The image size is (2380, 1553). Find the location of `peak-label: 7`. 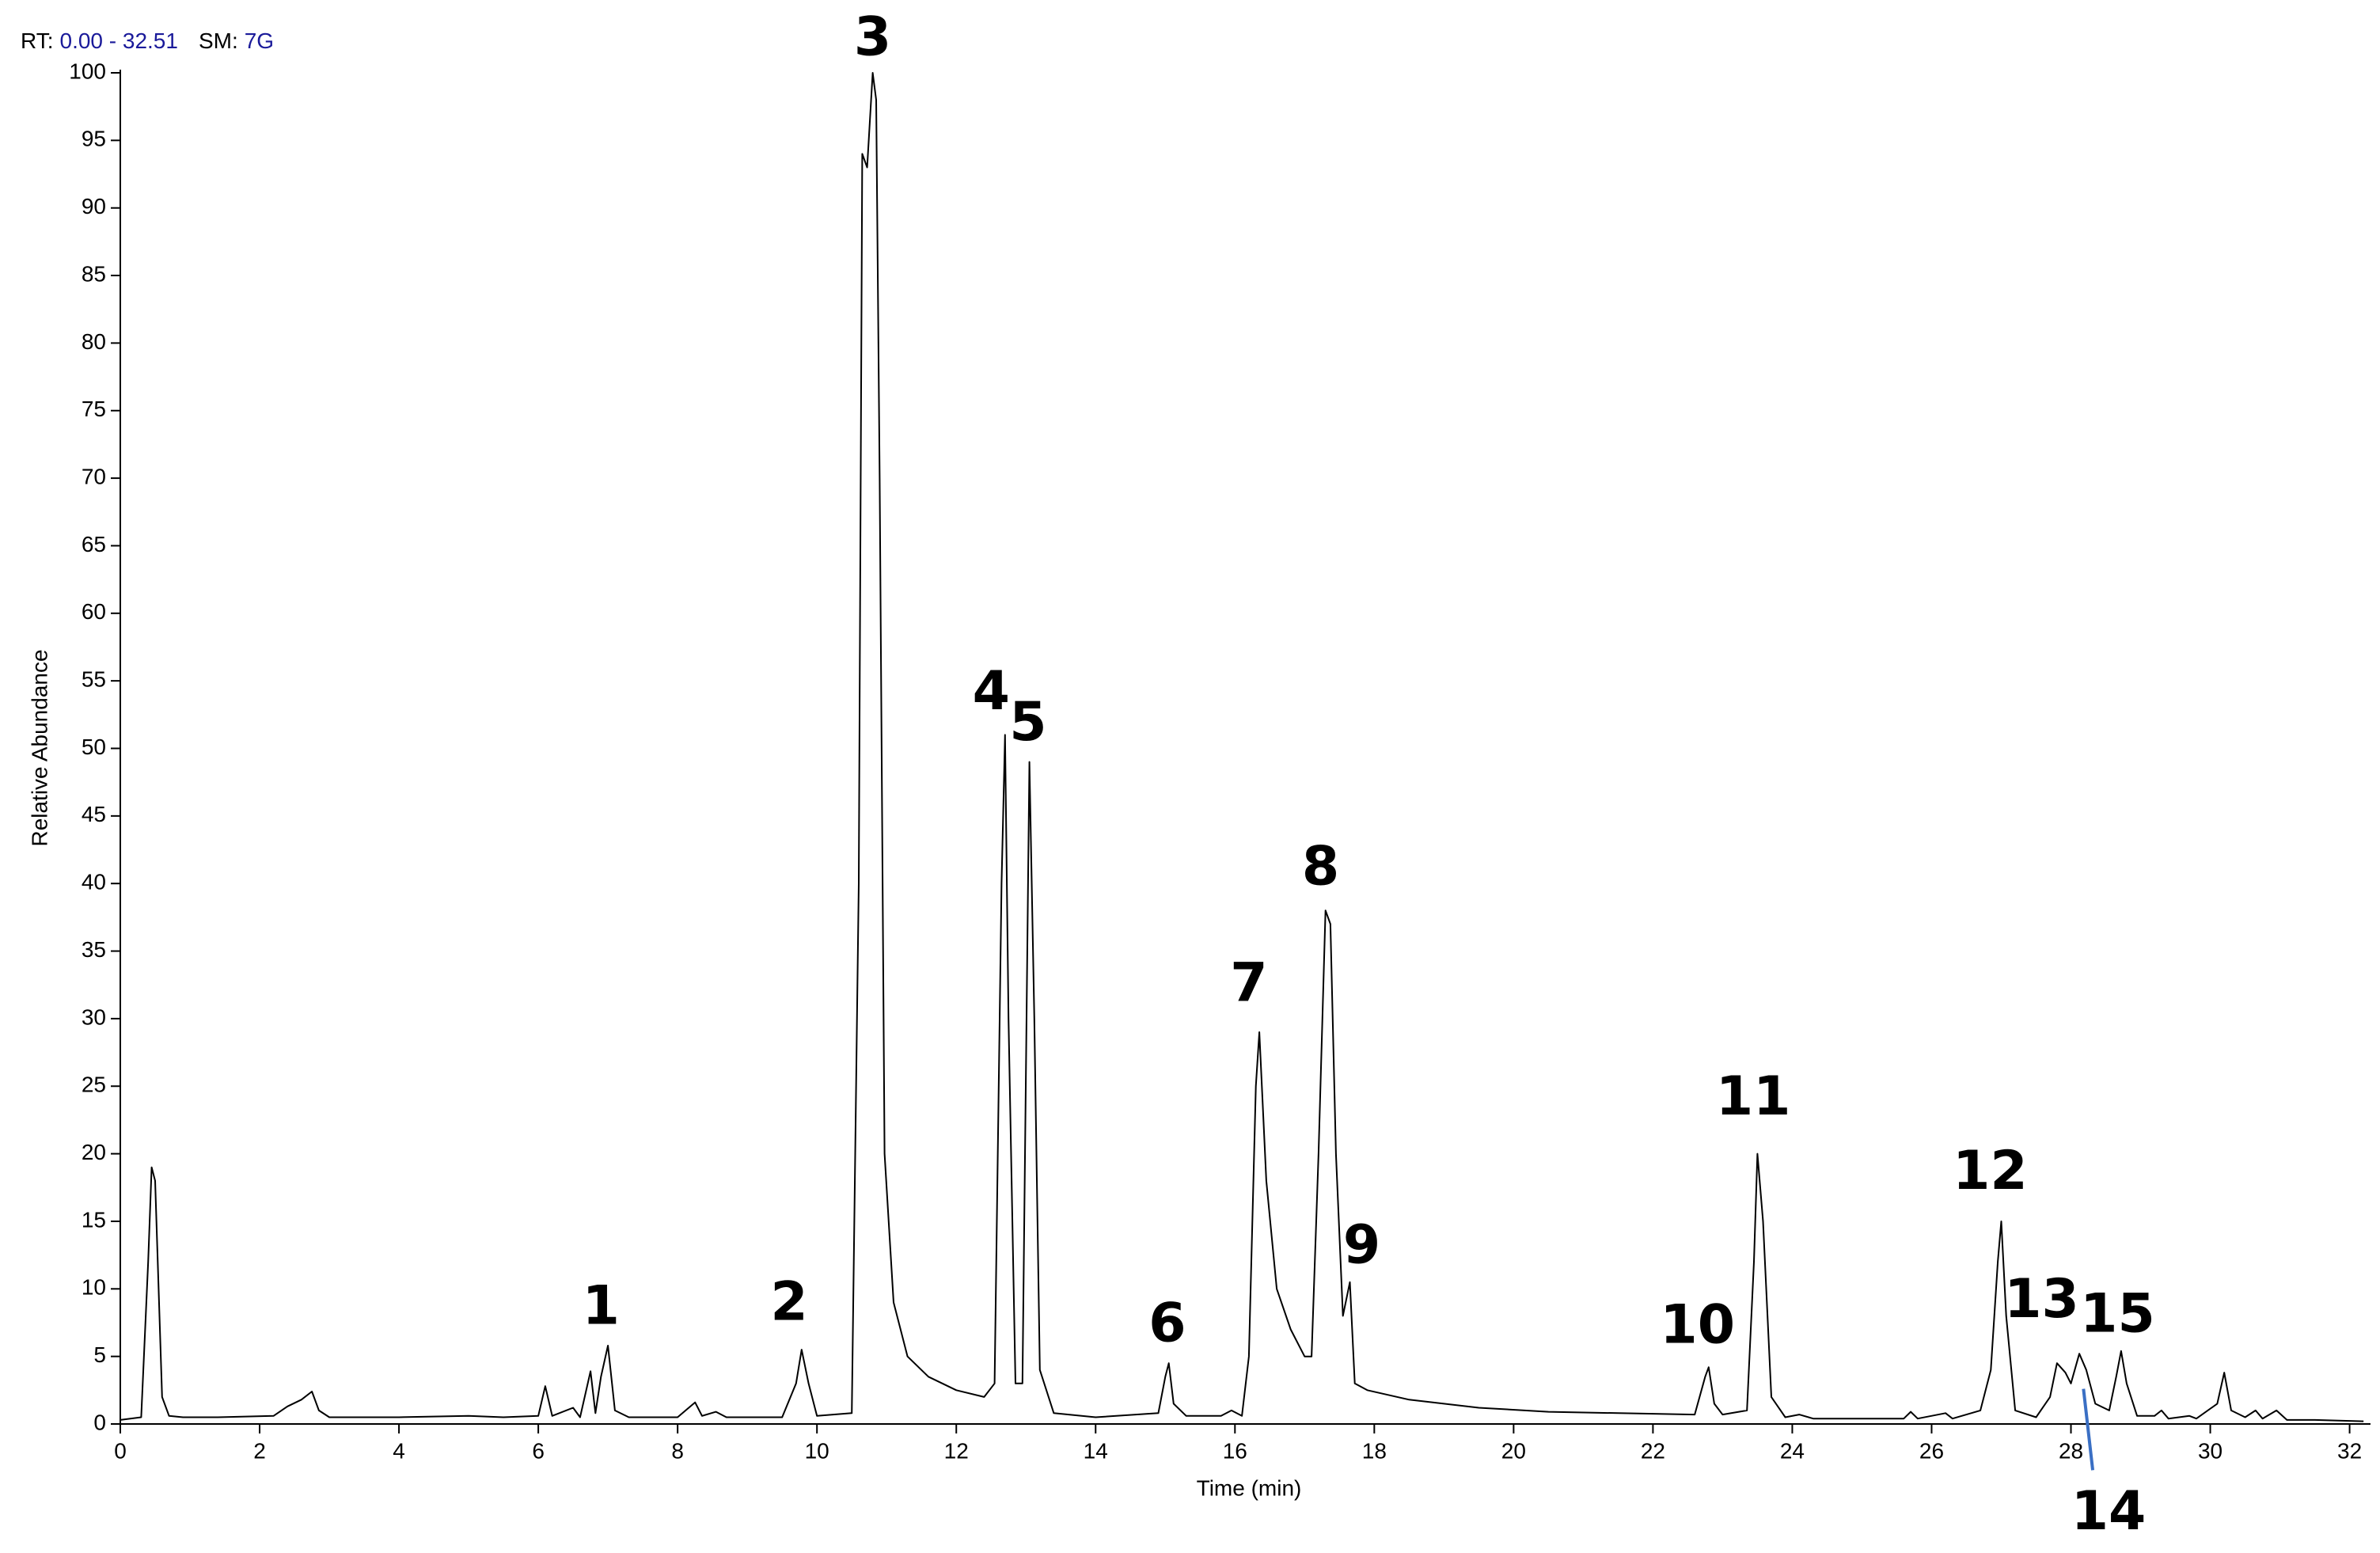

peak-label: 7 is located at coordinates (1248, 982).